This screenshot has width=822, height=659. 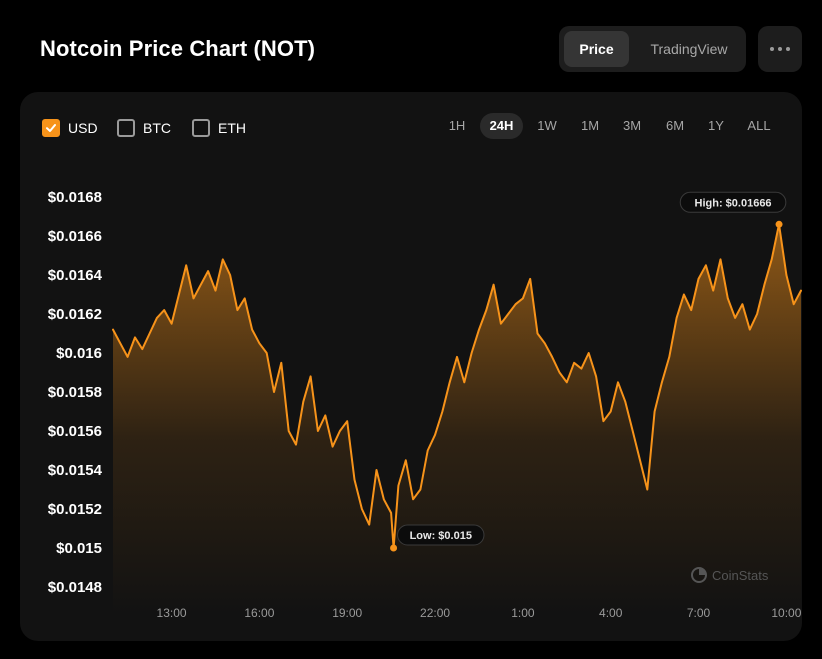 I want to click on range-24h: 24H, so click(x=501, y=126).